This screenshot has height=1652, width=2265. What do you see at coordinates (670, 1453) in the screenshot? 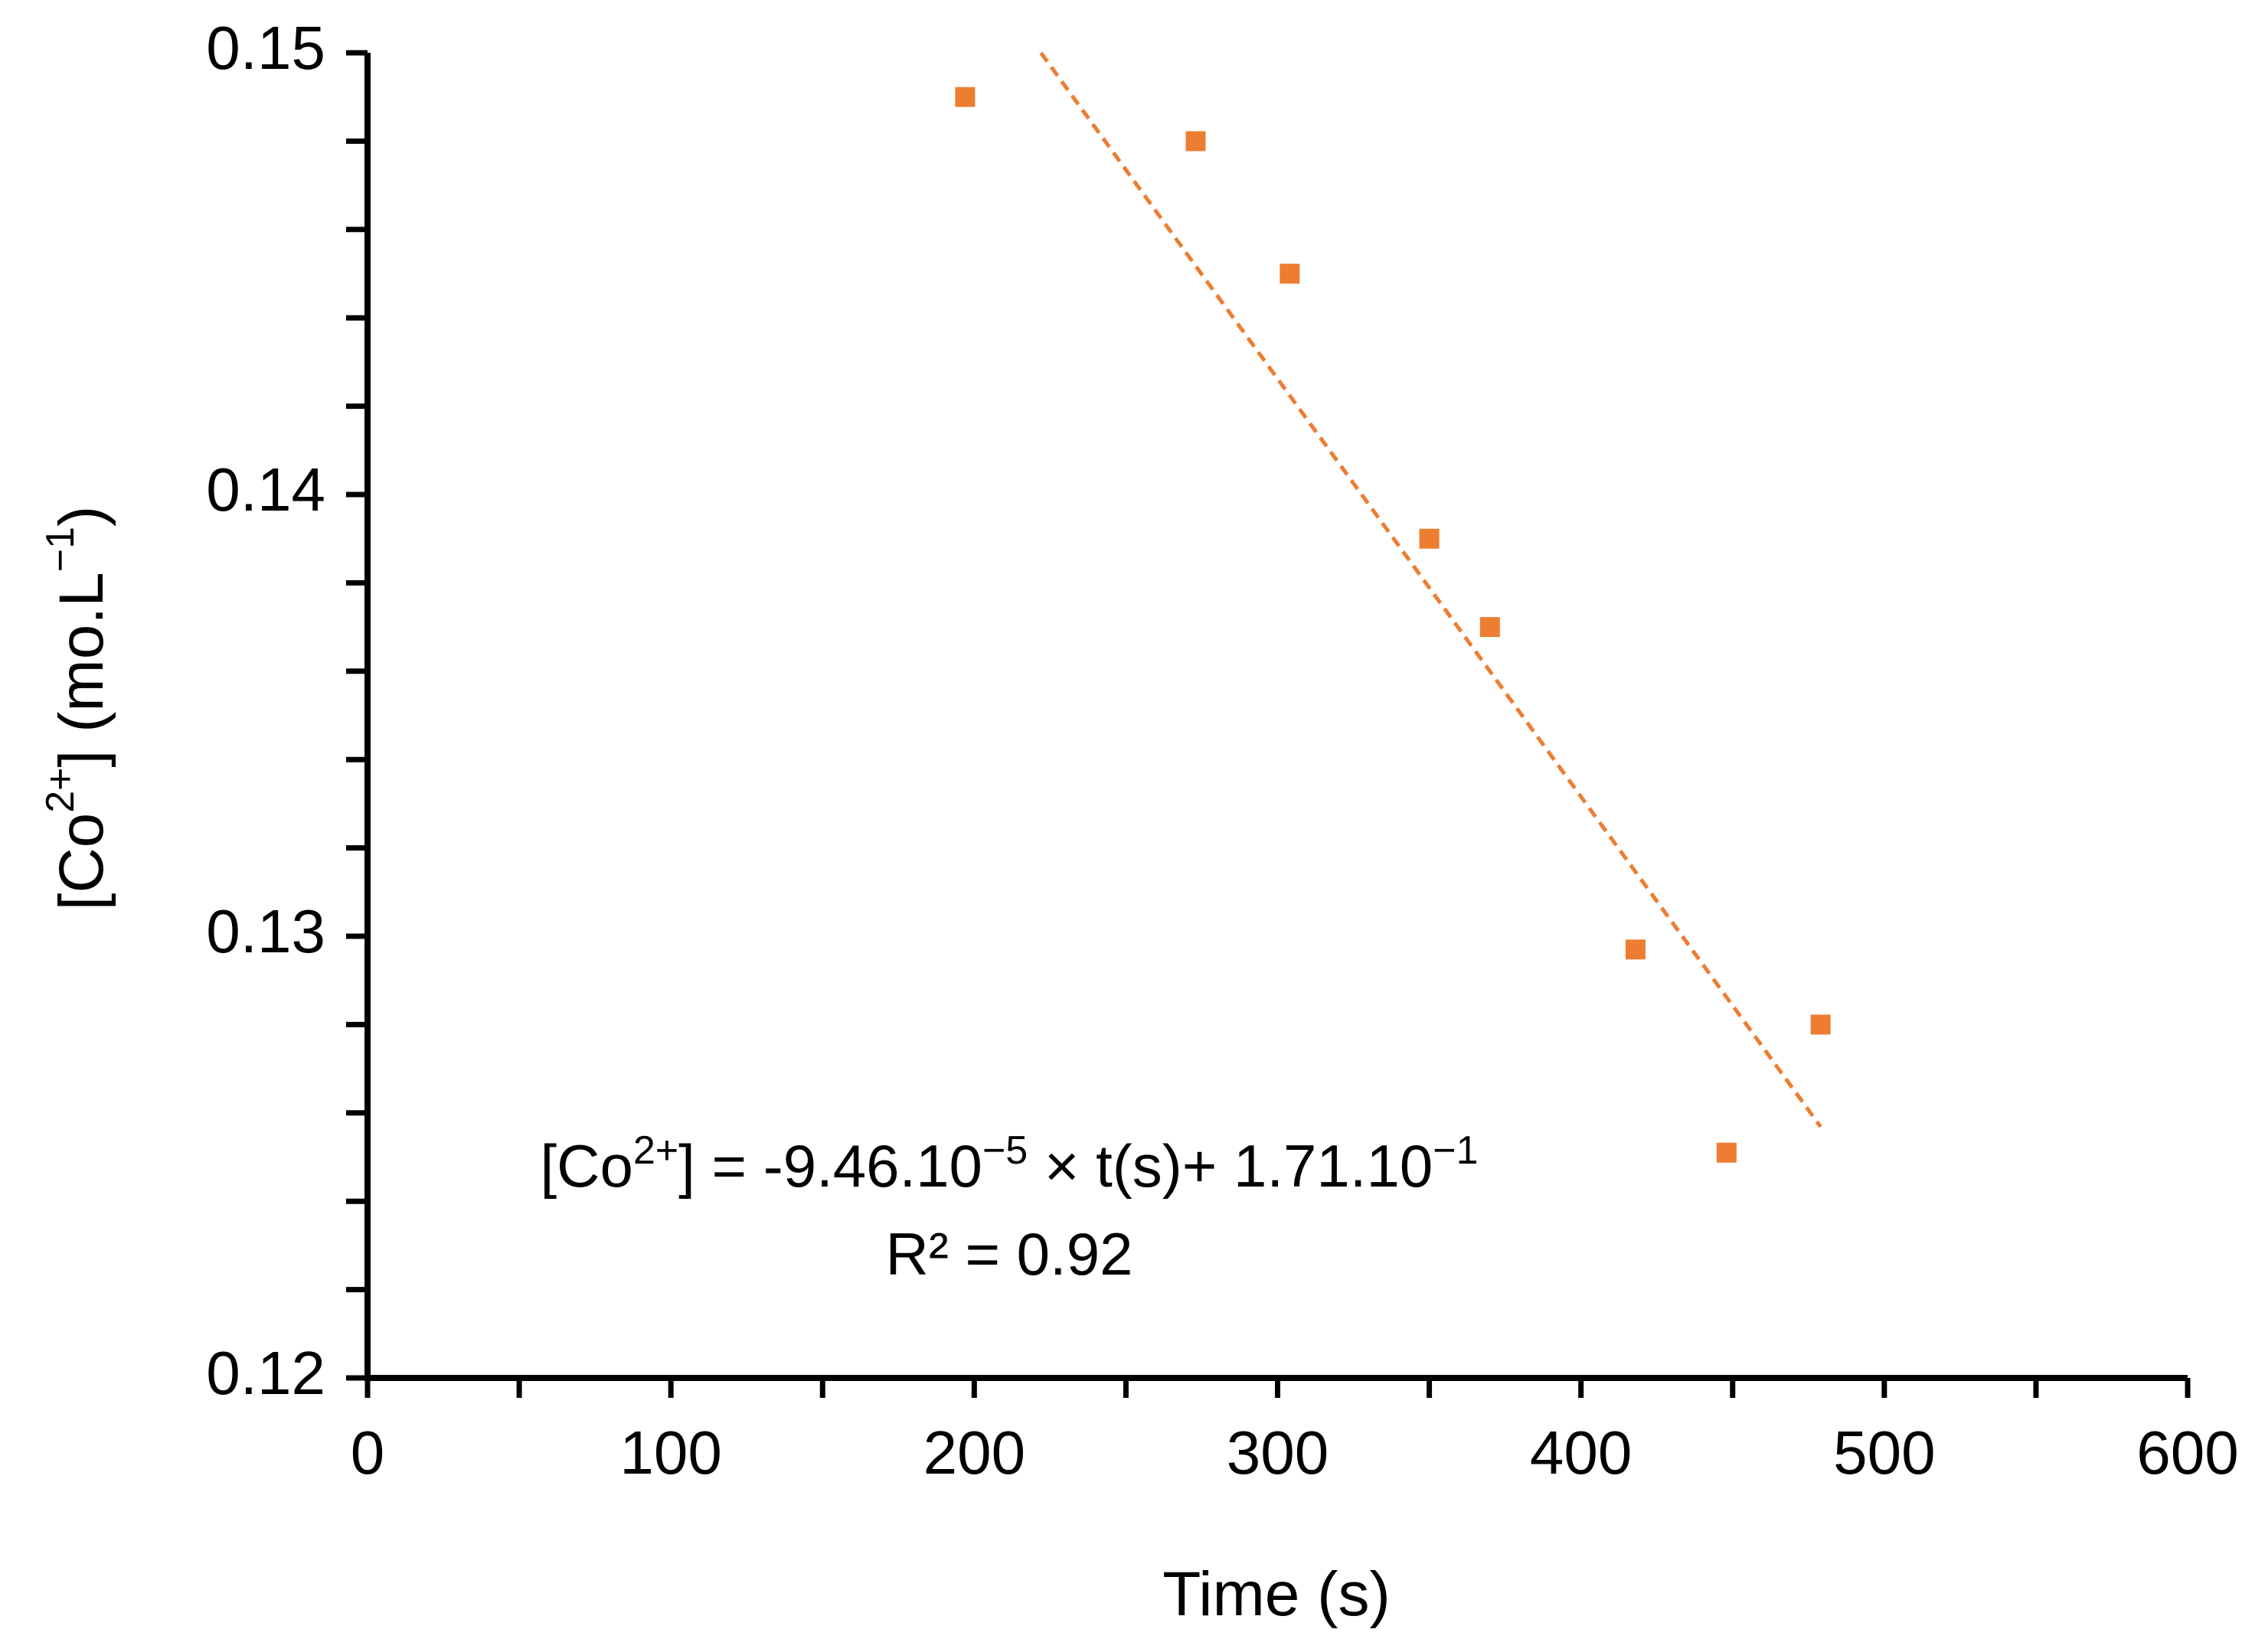
I see `x-tick-label: 100` at bounding box center [670, 1453].